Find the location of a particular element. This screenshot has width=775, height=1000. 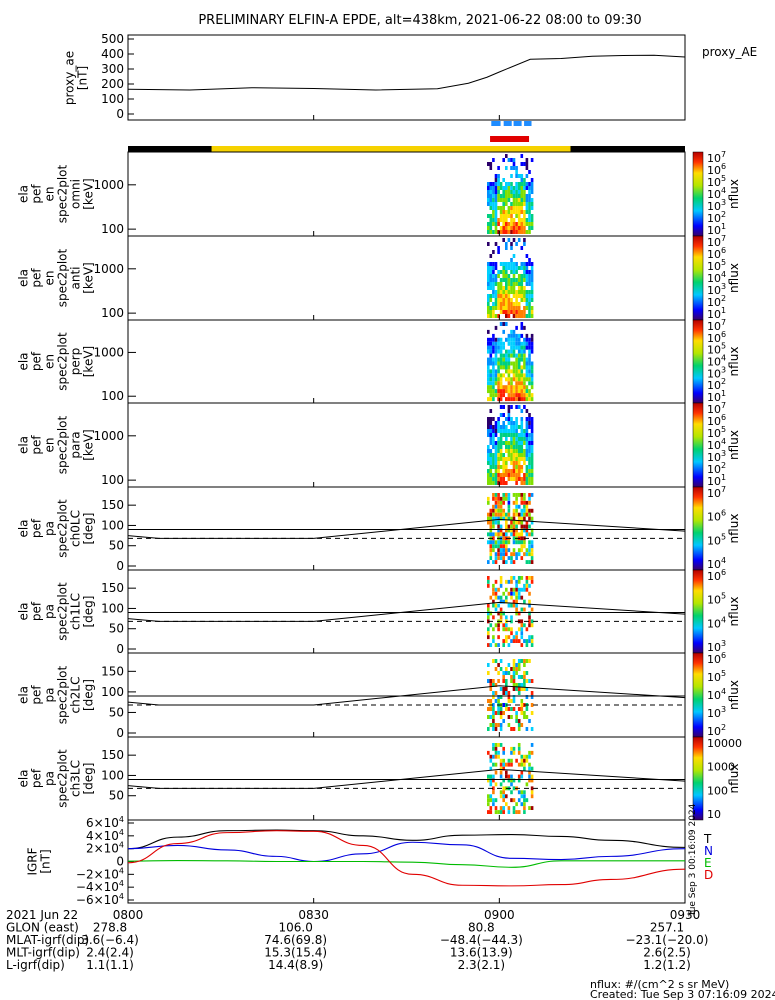

orbit-bar-yellow is located at coordinates (391, 149).